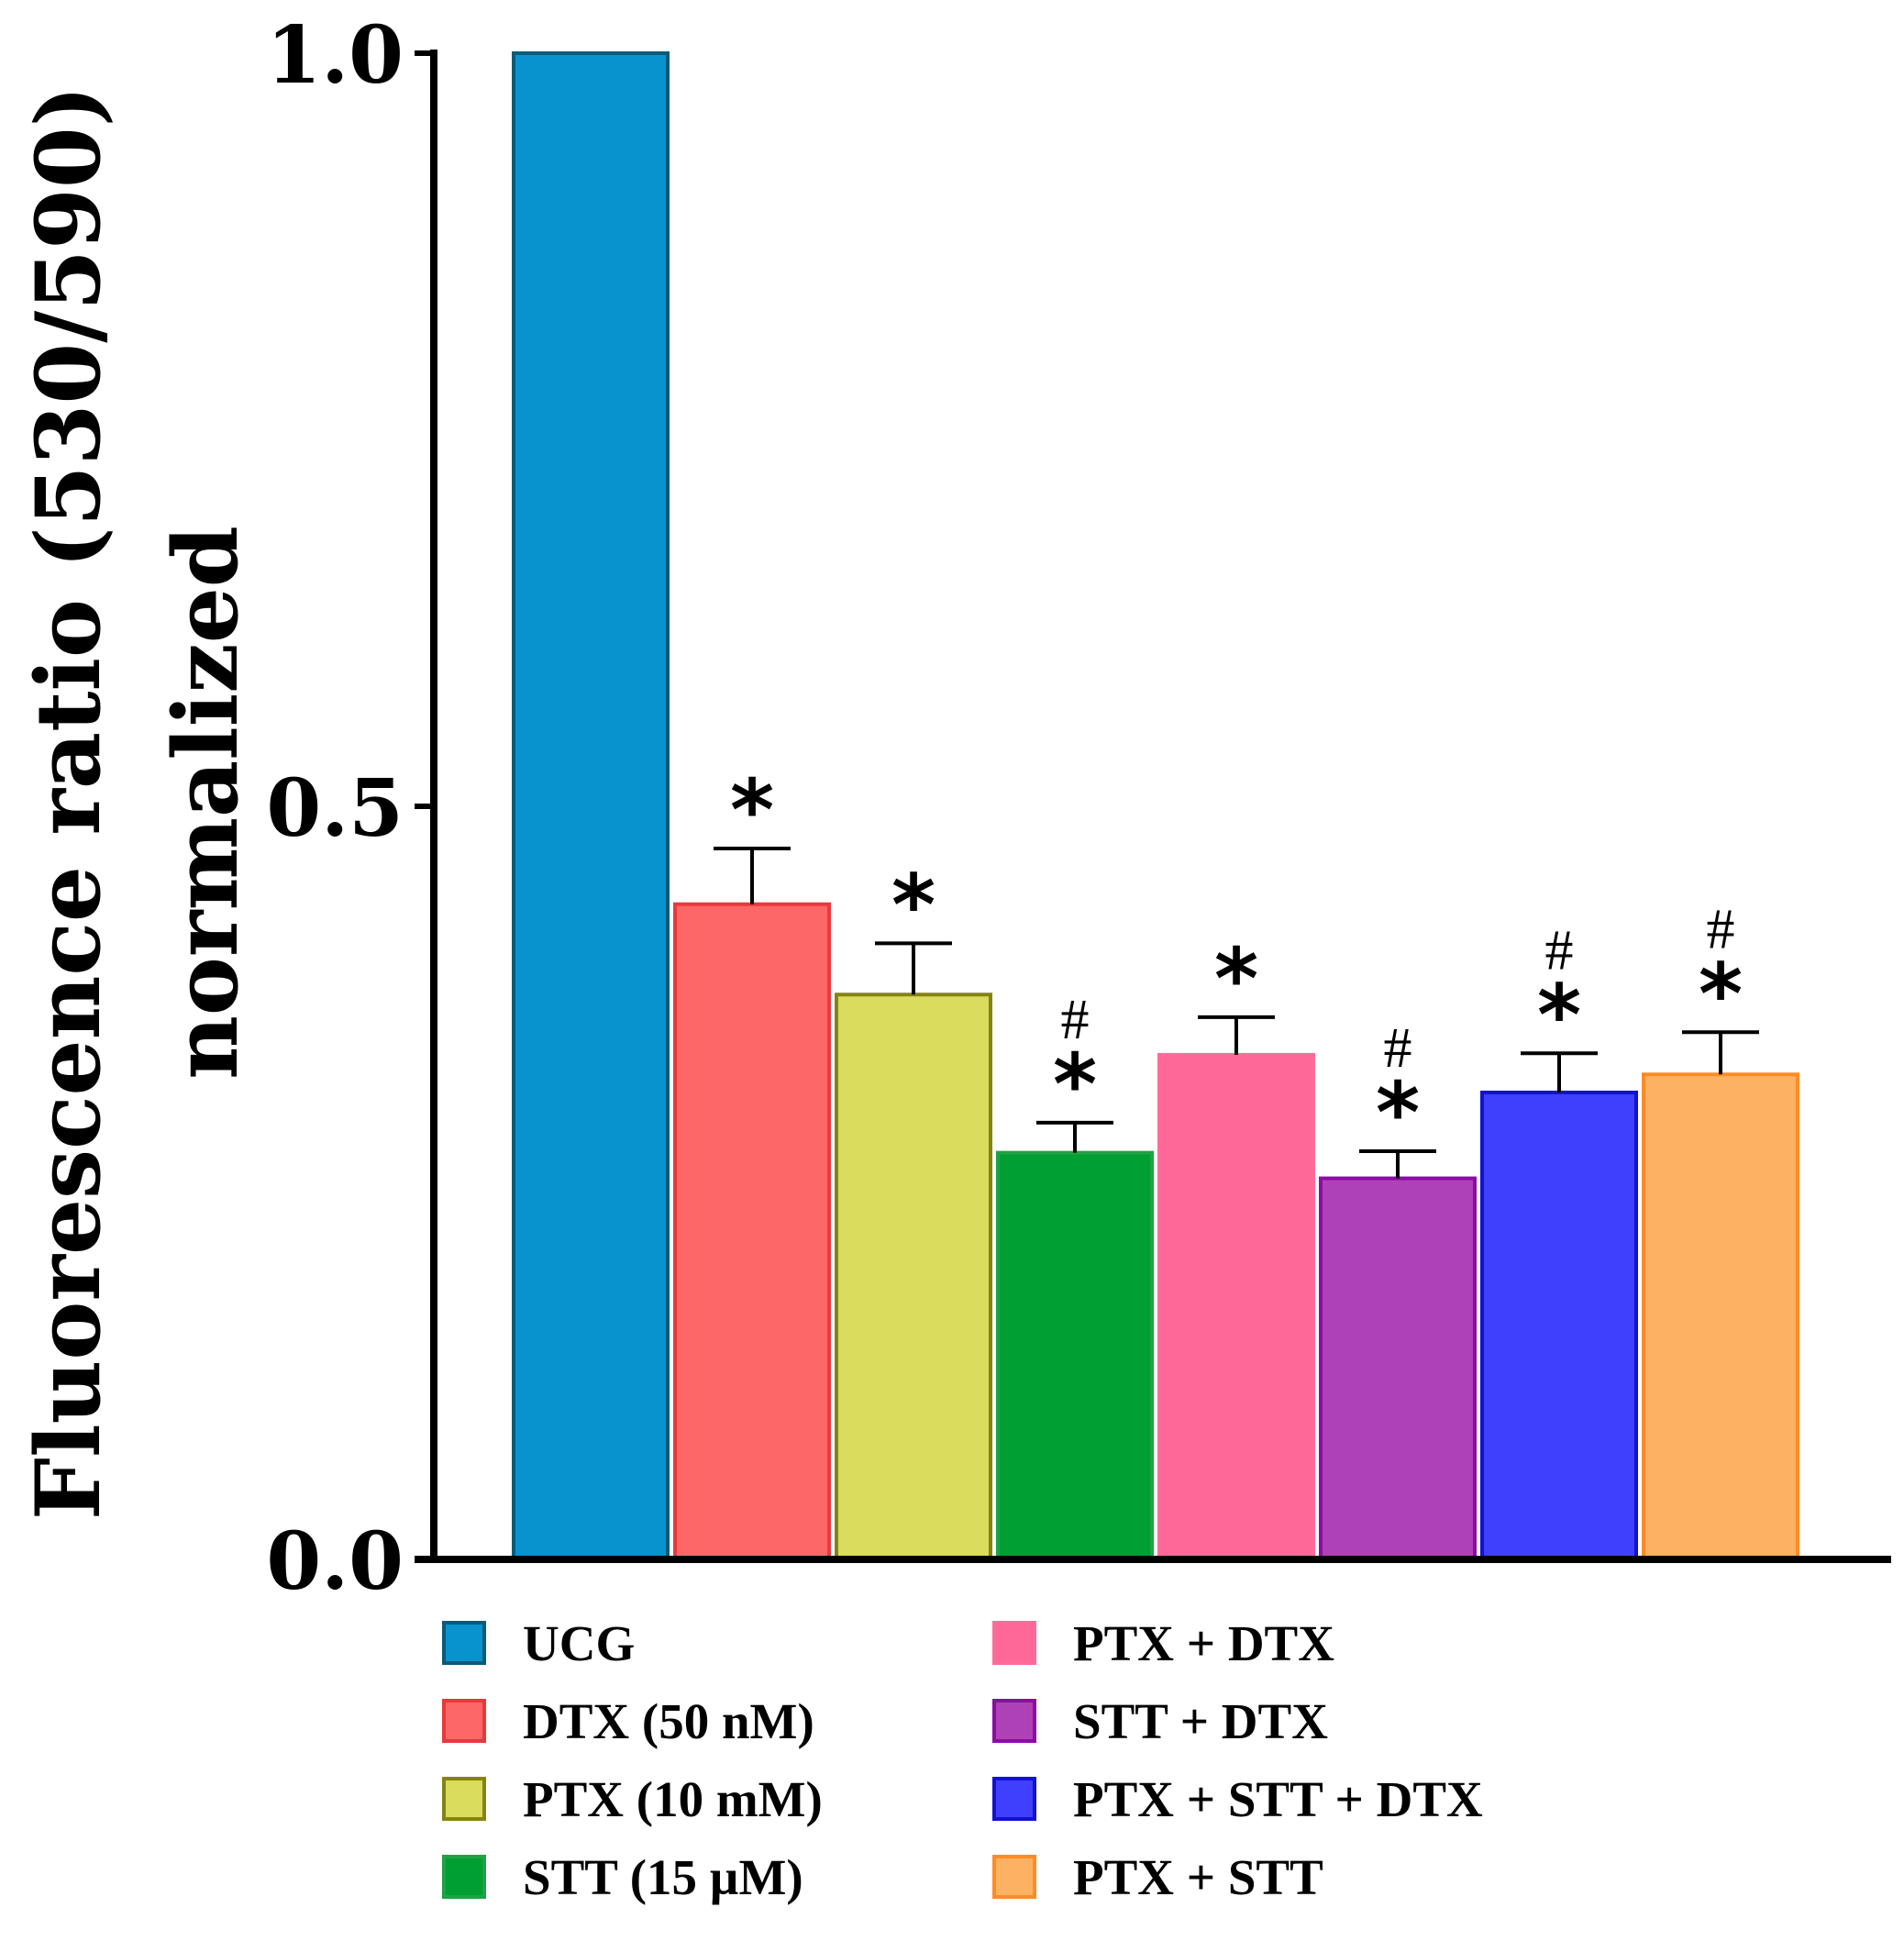 Image resolution: width=1904 pixels, height=1952 pixels. What do you see at coordinates (335, 55) in the screenshot?
I see `y-tick-label-1-0: 1.0` at bounding box center [335, 55].